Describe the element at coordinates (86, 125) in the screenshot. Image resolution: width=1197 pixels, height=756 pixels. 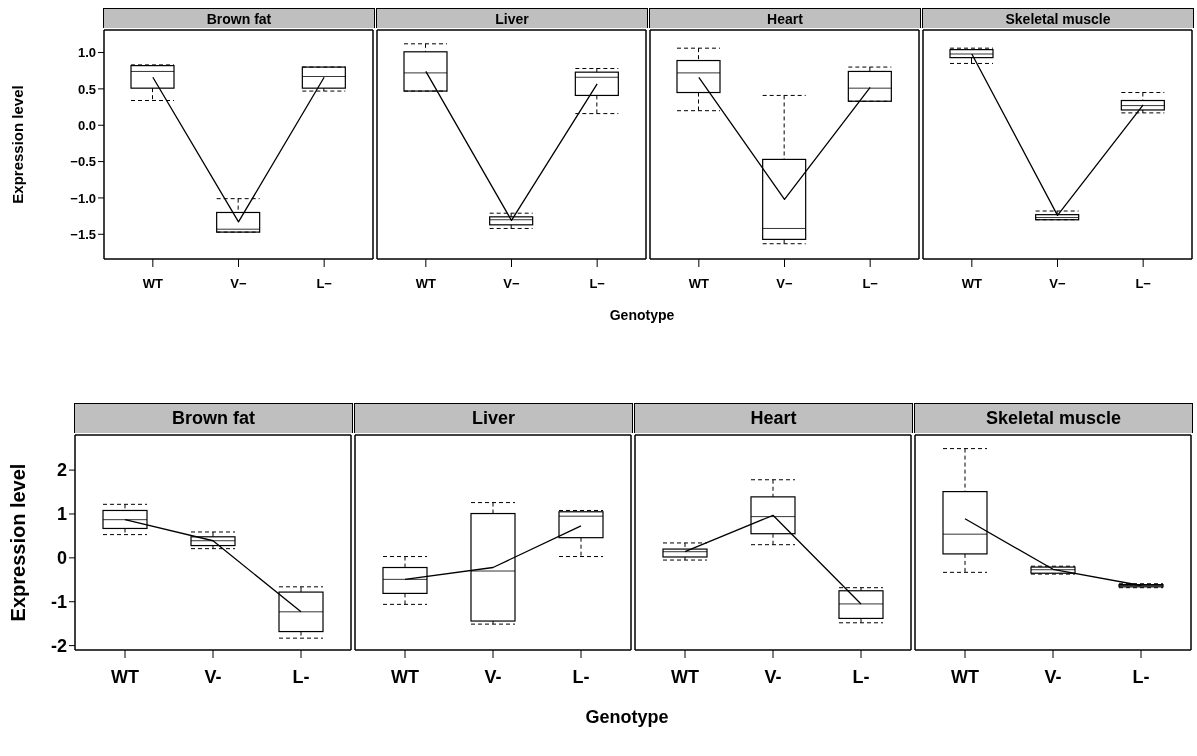
I see `y-tick-label: 0.0` at that location.